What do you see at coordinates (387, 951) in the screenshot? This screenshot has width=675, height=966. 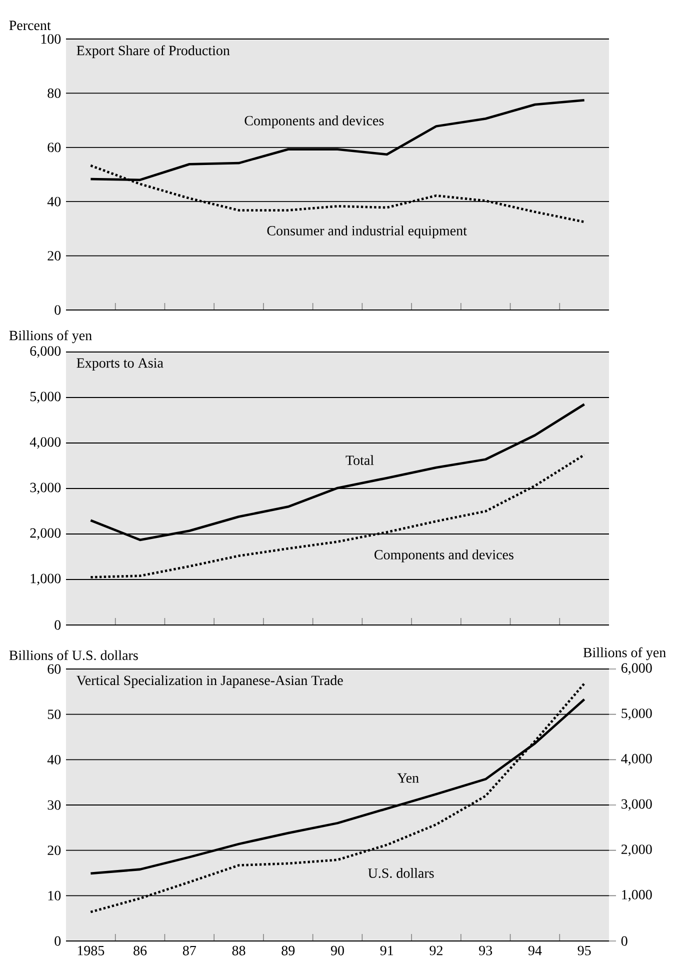 I see `x-tick-label: 91` at bounding box center [387, 951].